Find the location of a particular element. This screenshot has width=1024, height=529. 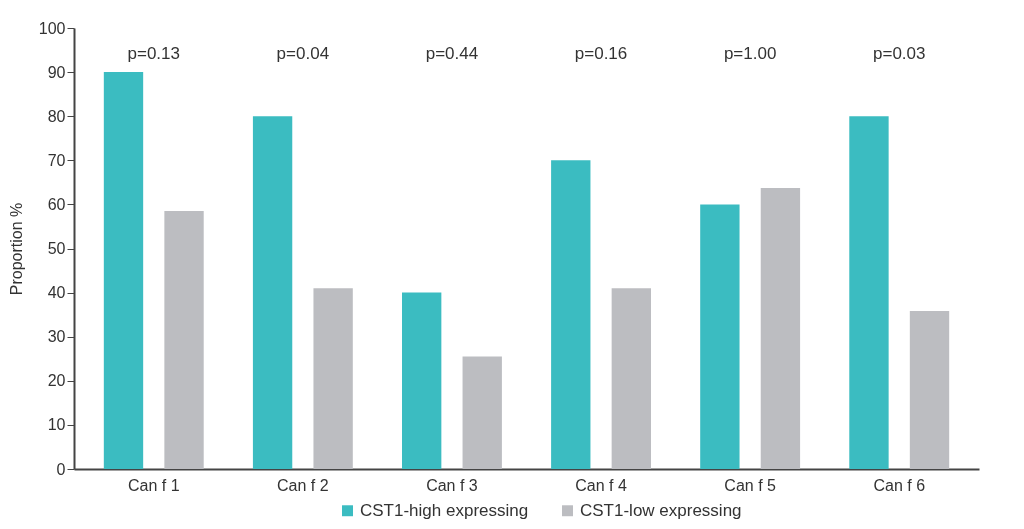

x-tick-label: Can f 2 is located at coordinates (303, 485).